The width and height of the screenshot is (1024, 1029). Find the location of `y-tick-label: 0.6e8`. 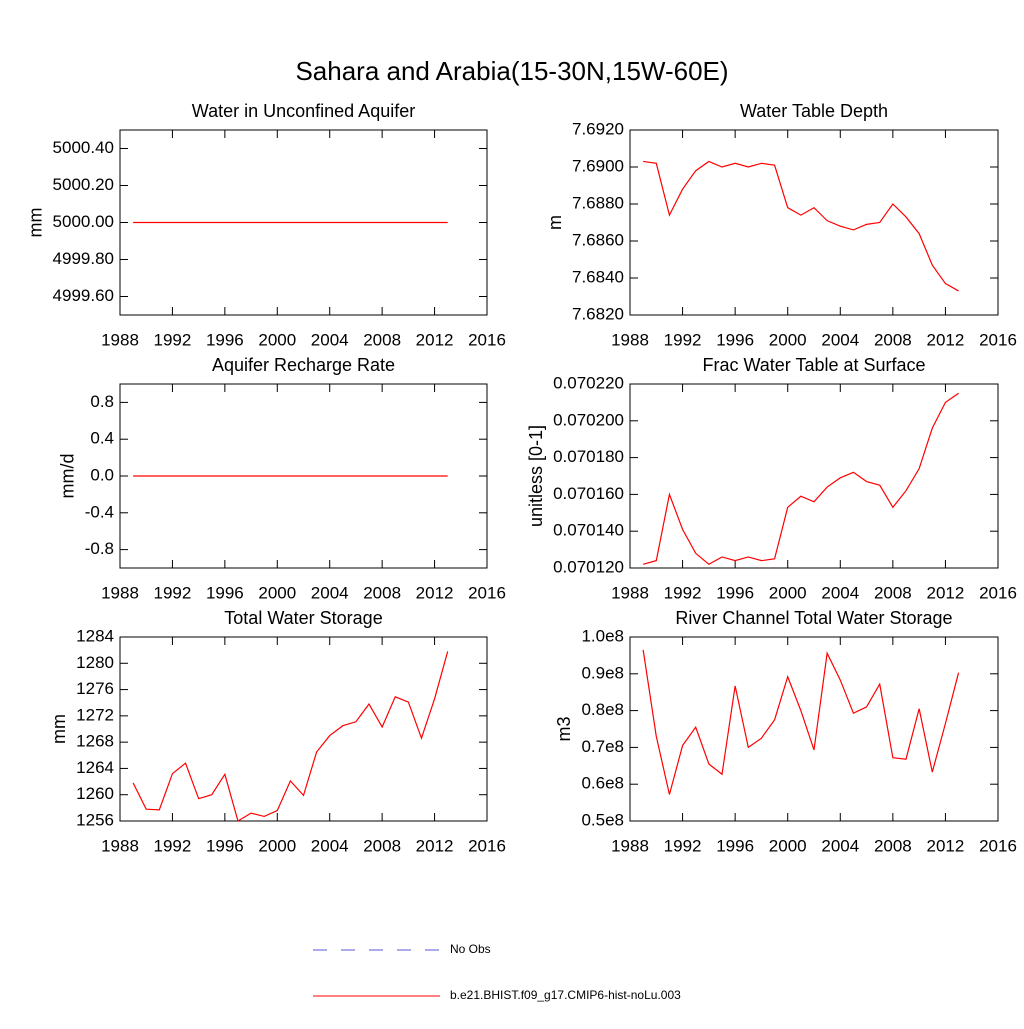

y-tick-label: 0.6e8 is located at coordinates (602, 783).